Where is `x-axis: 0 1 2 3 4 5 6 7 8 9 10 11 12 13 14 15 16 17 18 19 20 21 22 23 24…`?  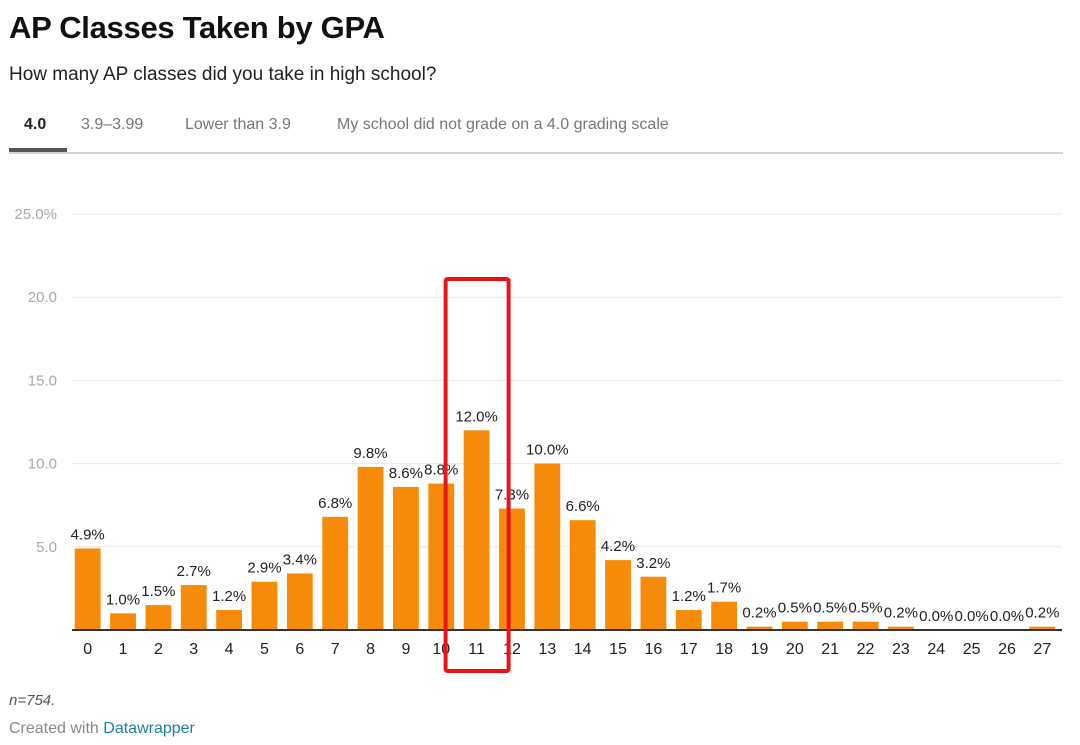 x-axis: 0 1 2 3 4 5 6 7 8 9 10 11 12 13 14 15 16 17 18 19 20 21 22 23 24… is located at coordinates (567, 643).